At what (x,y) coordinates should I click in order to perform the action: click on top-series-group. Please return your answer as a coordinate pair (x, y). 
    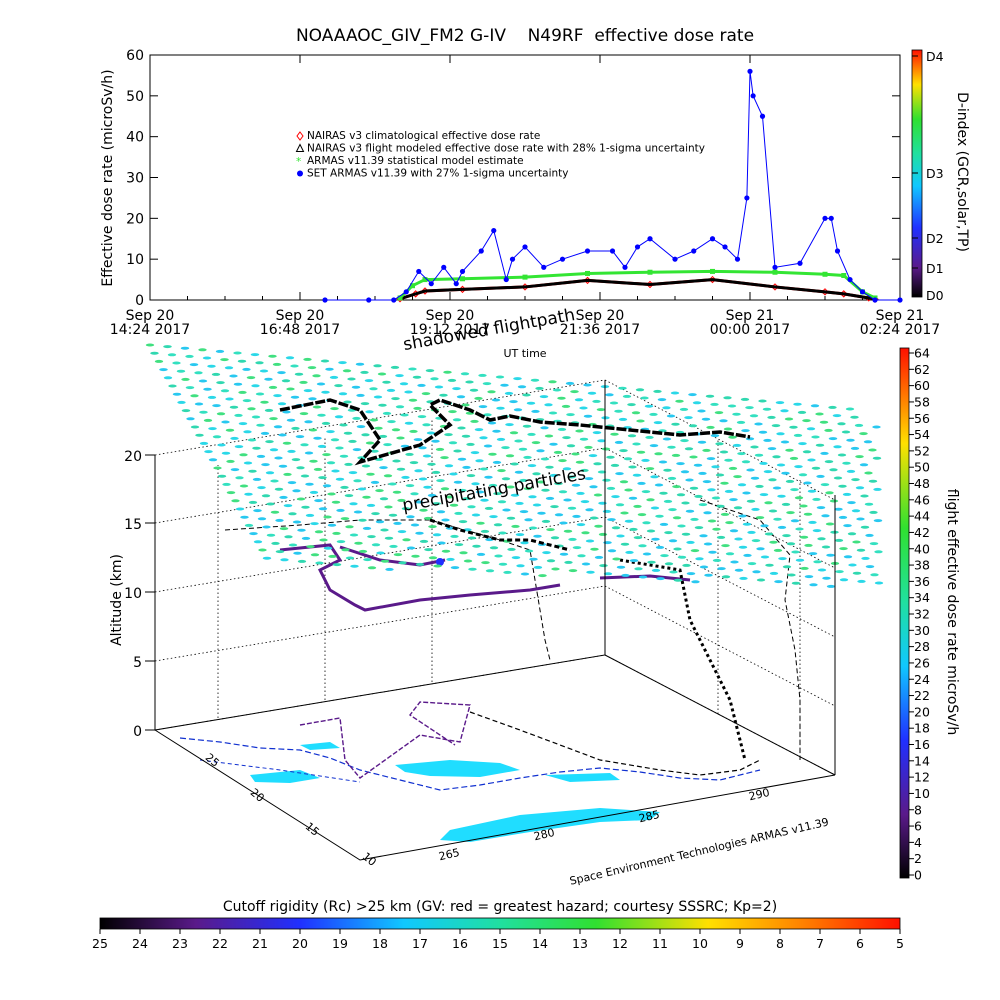
    Looking at the image, I should click on (612, 185).